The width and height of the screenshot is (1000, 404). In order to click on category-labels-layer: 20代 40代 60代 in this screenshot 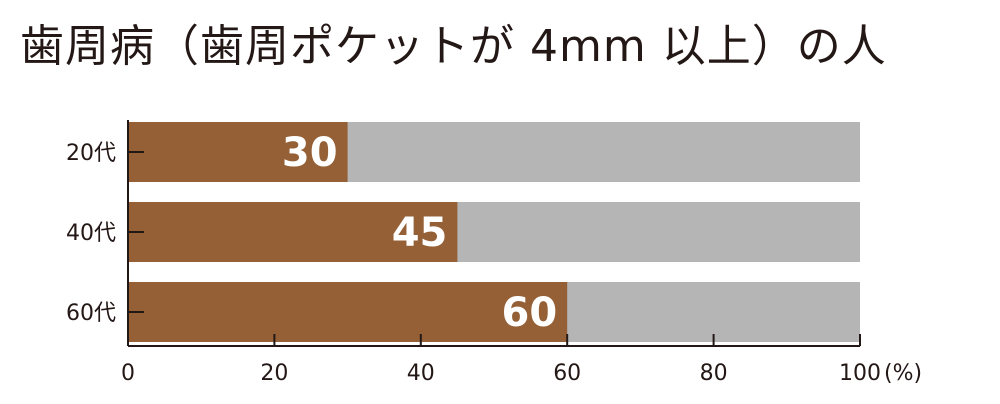, I will do `click(105, 233)`.